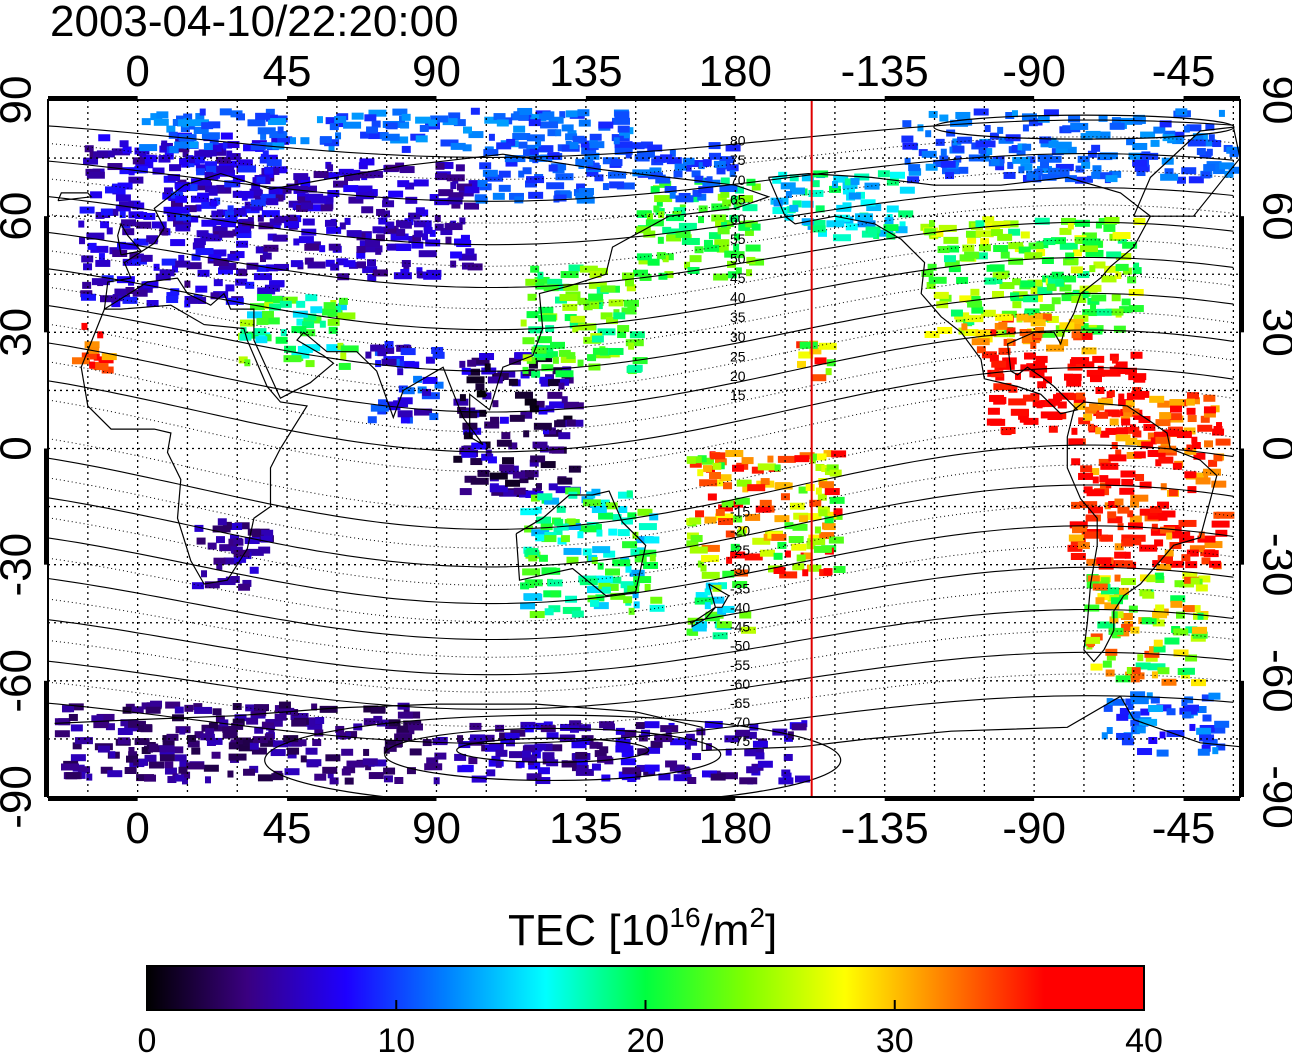 Image resolution: width=1292 pixels, height=1057 pixels. I want to click on coastline, so click(703, 617).